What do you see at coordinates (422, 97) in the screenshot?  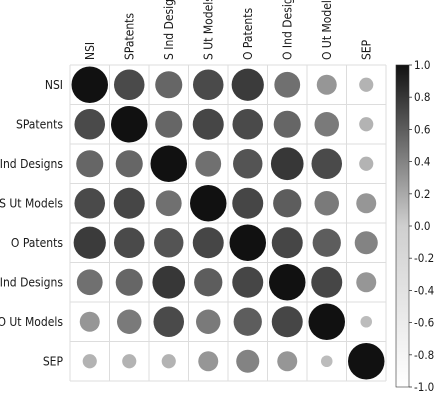 I see `colorbar-tick-label: 0.8` at bounding box center [422, 97].